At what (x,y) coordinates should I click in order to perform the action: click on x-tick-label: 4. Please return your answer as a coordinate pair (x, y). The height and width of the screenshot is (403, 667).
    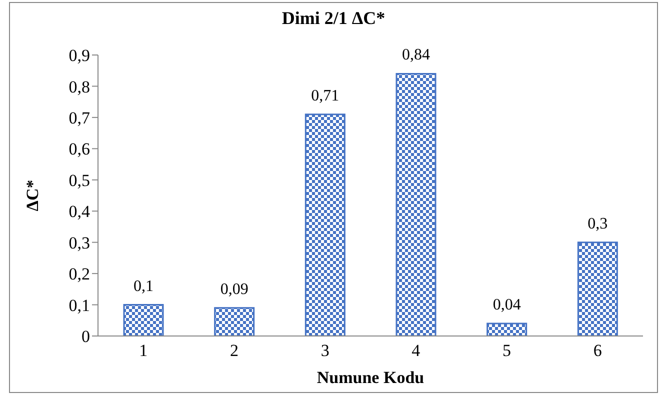
    Looking at the image, I should click on (416, 350).